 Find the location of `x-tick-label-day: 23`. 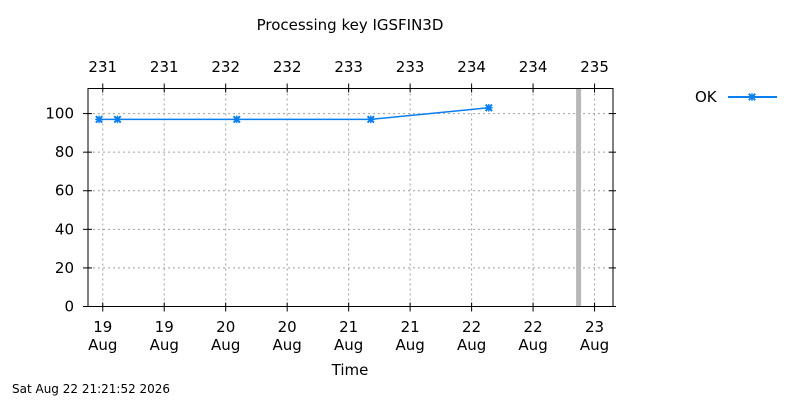

x-tick-label-day: 23 is located at coordinates (594, 327).